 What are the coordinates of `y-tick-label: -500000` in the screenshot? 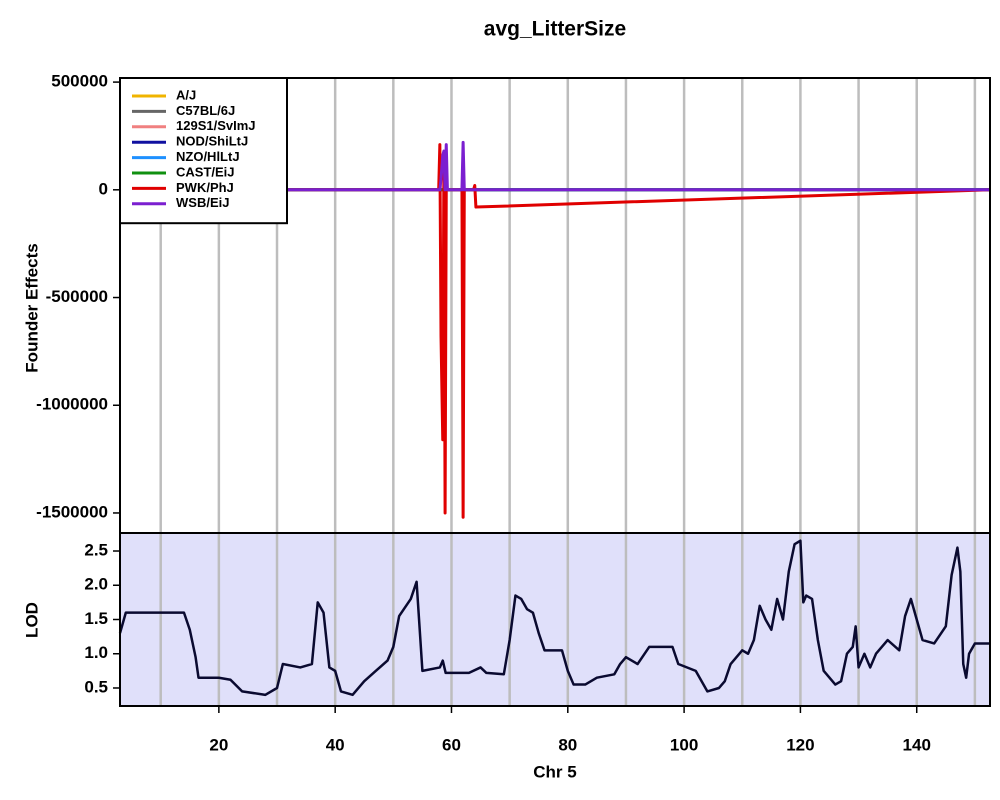 It's located at (77, 296).